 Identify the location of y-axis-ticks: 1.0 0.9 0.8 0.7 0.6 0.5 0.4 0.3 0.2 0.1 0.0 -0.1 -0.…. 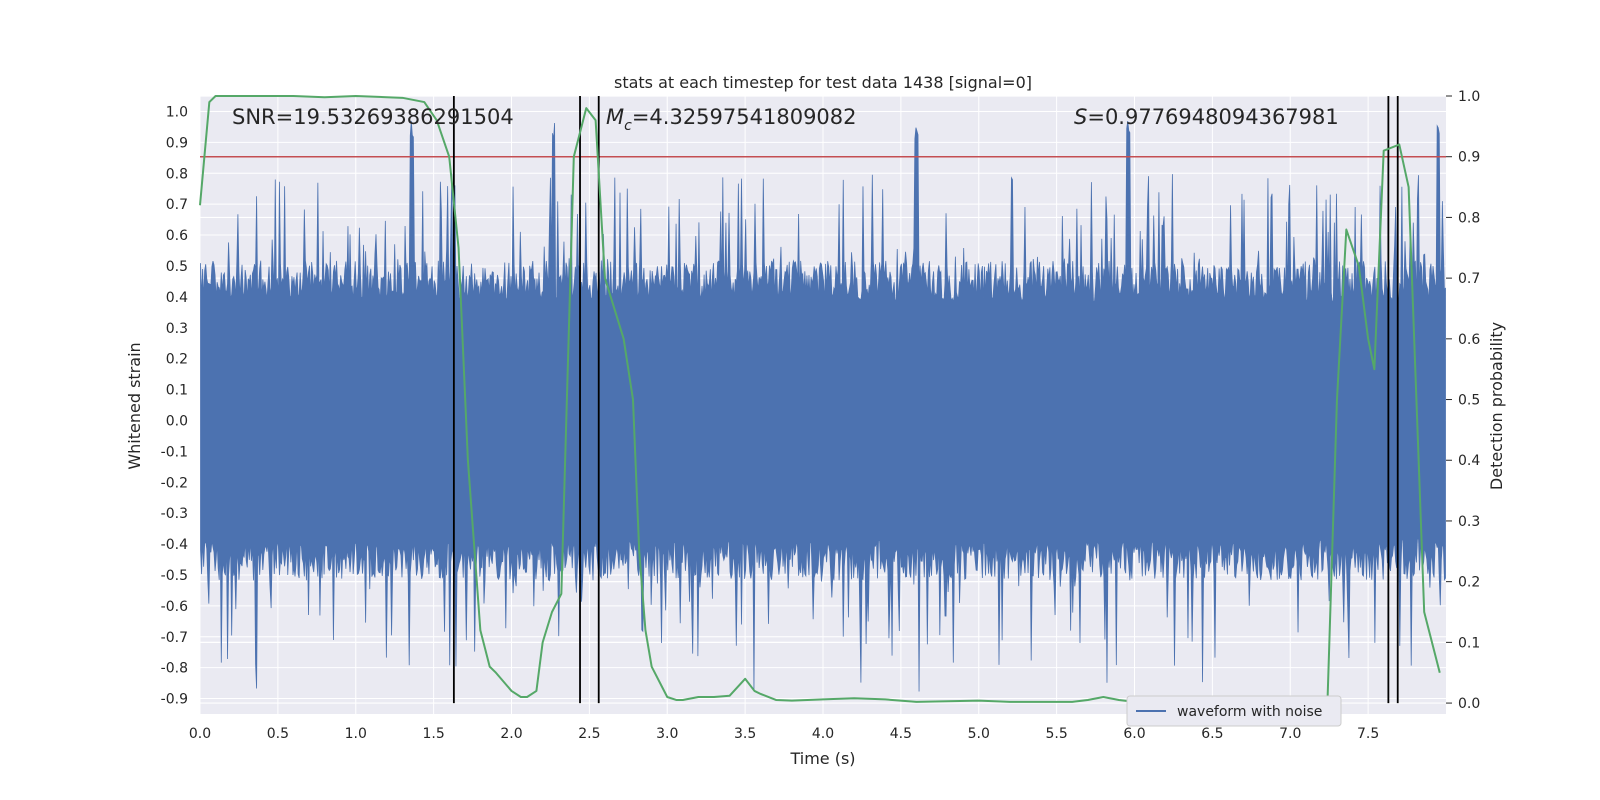
(174, 405).